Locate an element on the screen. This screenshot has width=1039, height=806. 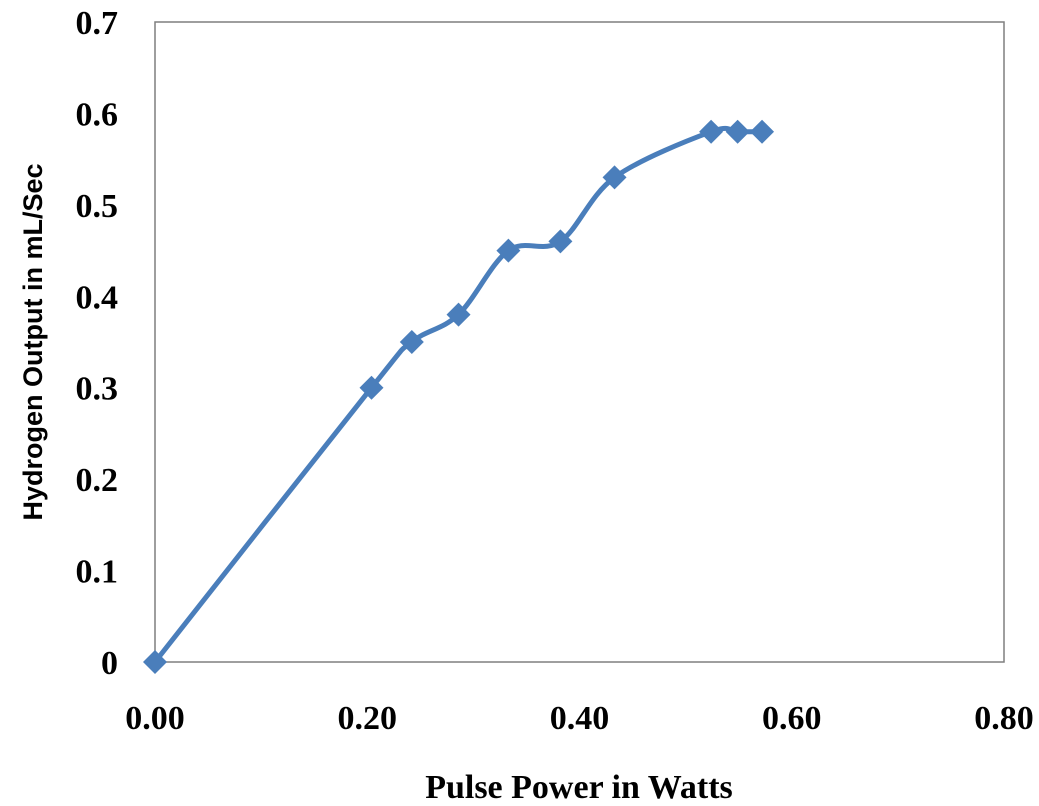
y-tick-label: 0.3 is located at coordinates (97, 389).